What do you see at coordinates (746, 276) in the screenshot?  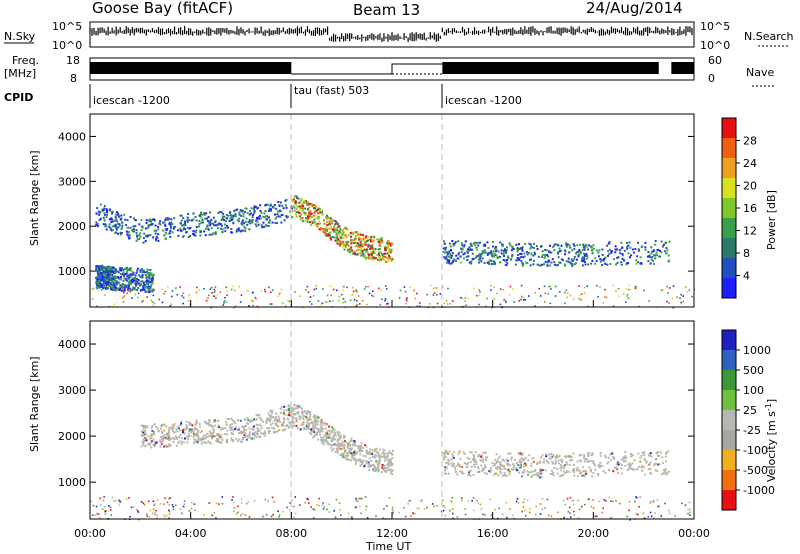 I see `colorbar-tick-label: 4` at bounding box center [746, 276].